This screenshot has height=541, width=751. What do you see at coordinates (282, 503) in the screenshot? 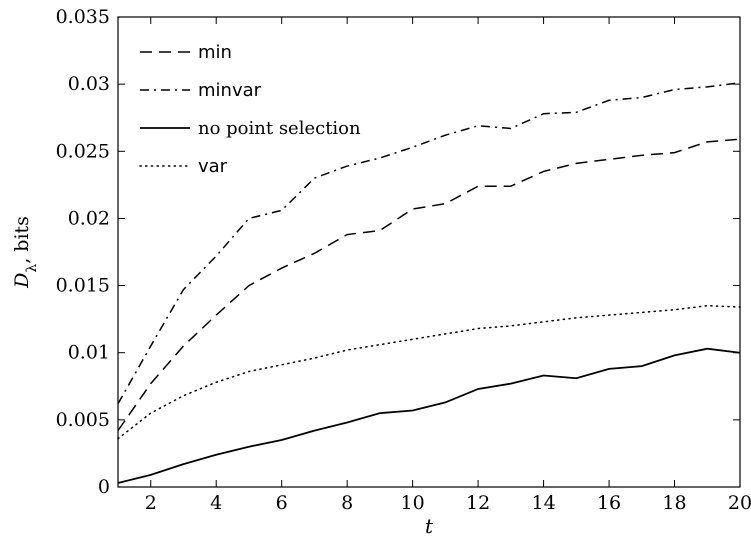
I see `x-tick-label: 6` at bounding box center [282, 503].